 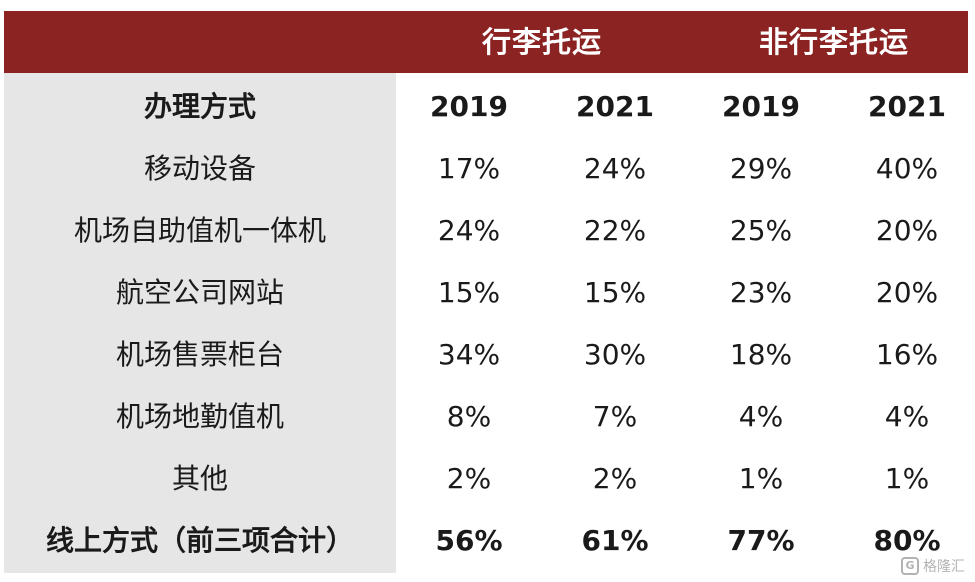 I want to click on row-label: 航空公司网站, so click(x=199, y=292).